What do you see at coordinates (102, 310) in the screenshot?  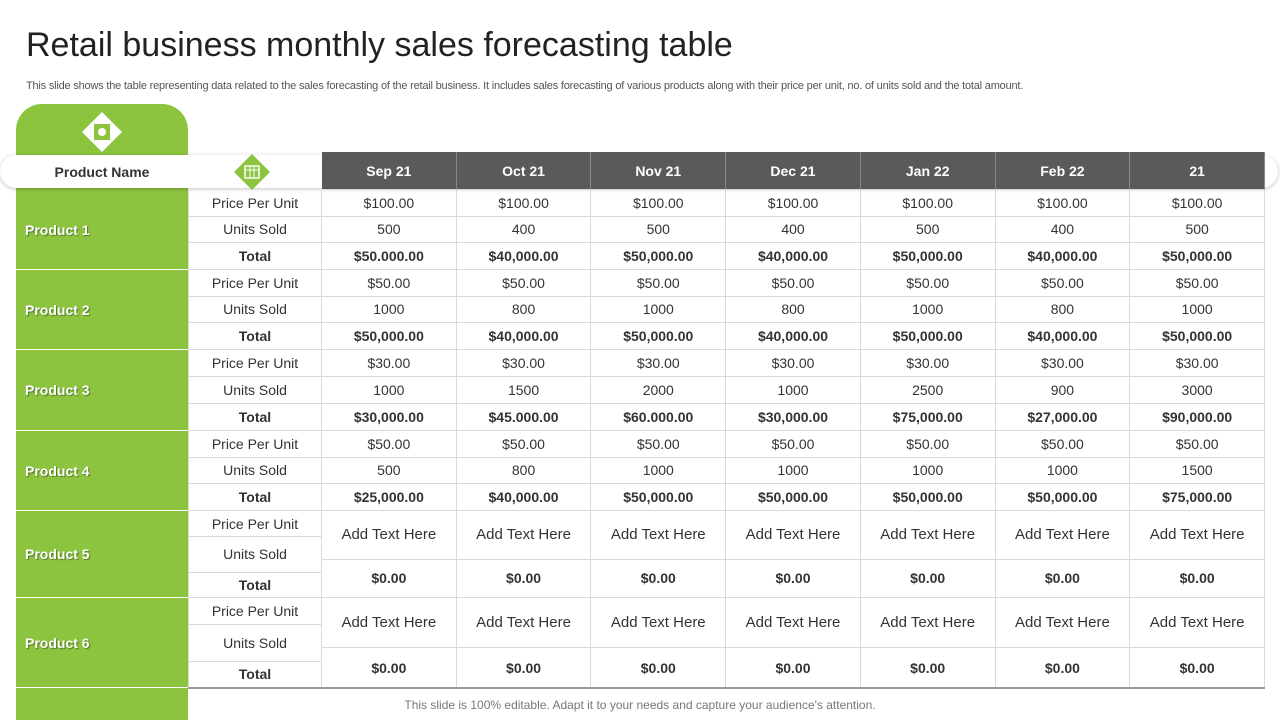 I see `product-name: Product 2` at bounding box center [102, 310].